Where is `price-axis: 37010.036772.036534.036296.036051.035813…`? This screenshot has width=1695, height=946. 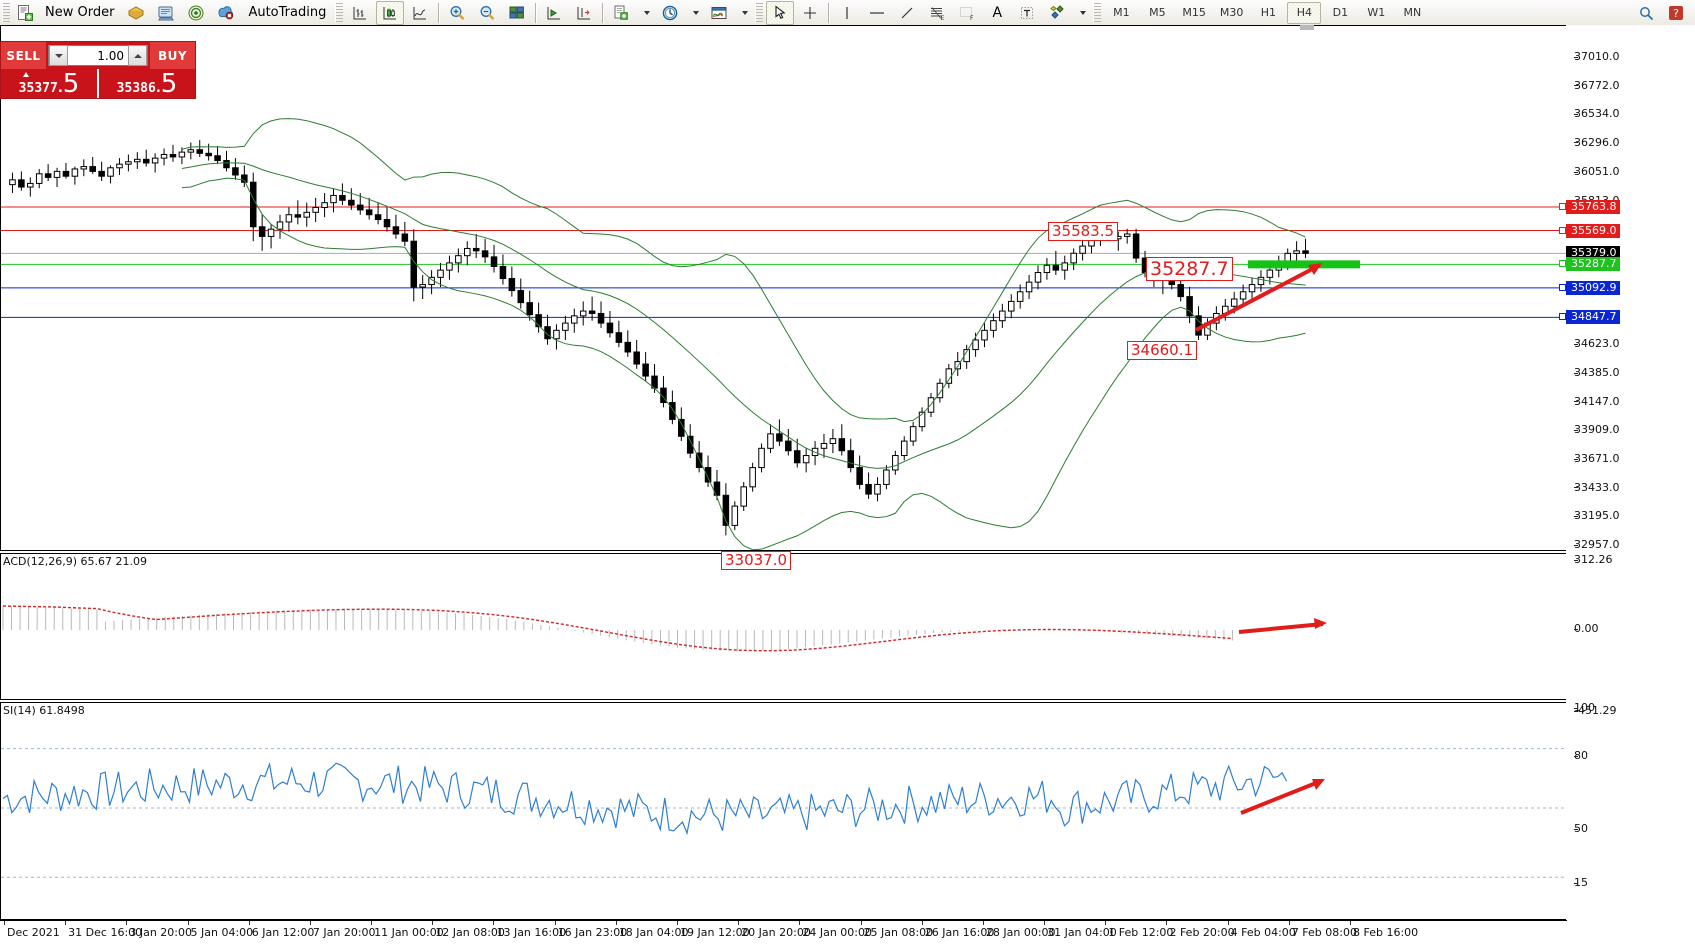
price-axis: 37010.036772.036534.036296.036051.035813… is located at coordinates (1630, 472).